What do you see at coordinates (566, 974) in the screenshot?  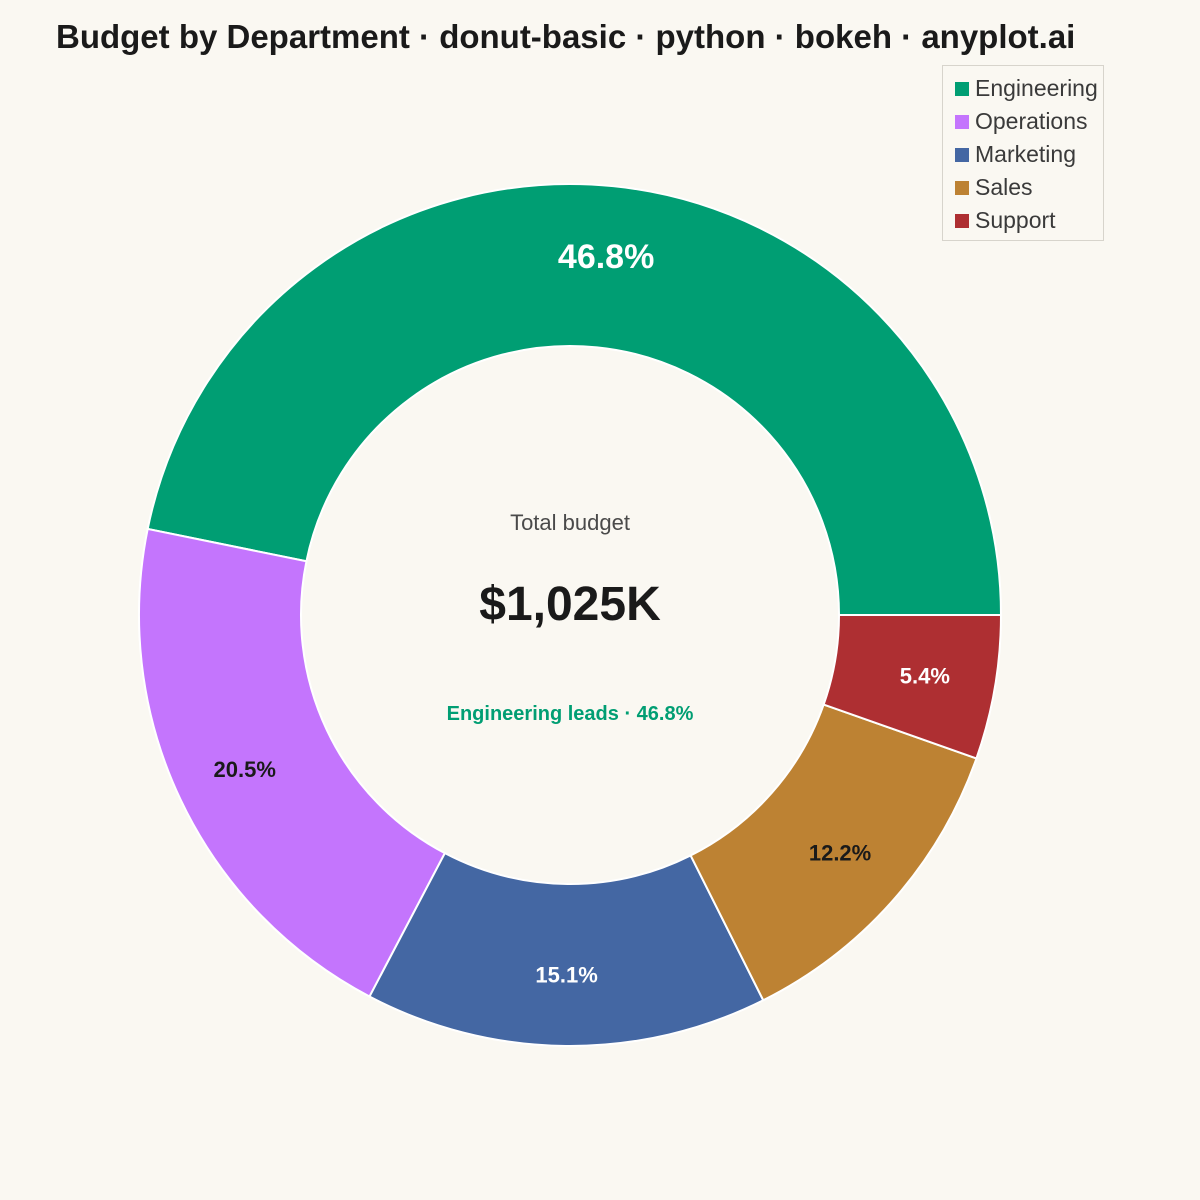 I see `slice-label-marketing: 15.1%` at bounding box center [566, 974].